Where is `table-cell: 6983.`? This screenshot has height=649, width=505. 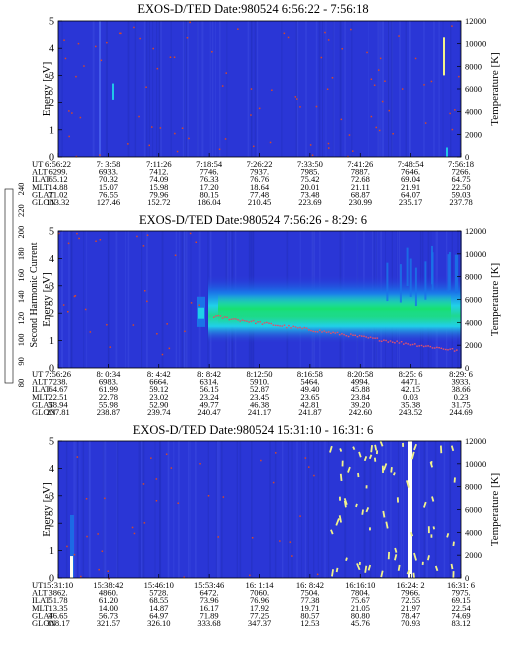 table-cell: 6983. is located at coordinates (108, 382).